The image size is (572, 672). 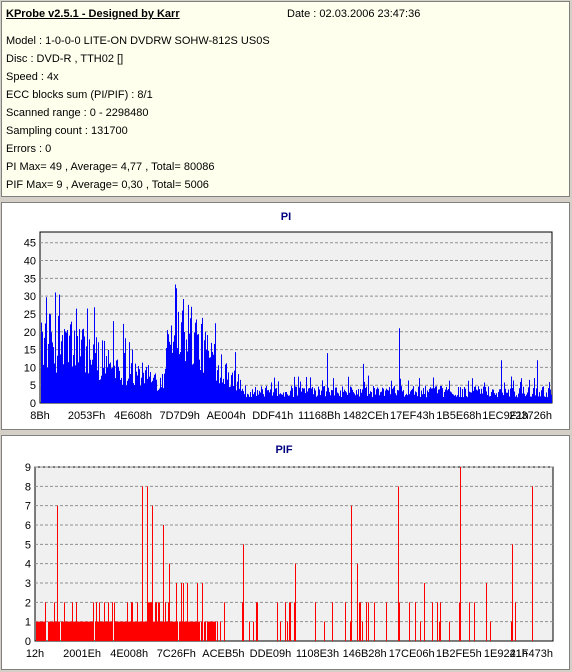 What do you see at coordinates (30, 279) in the screenshot?
I see `y-tick-label: 35` at bounding box center [30, 279].